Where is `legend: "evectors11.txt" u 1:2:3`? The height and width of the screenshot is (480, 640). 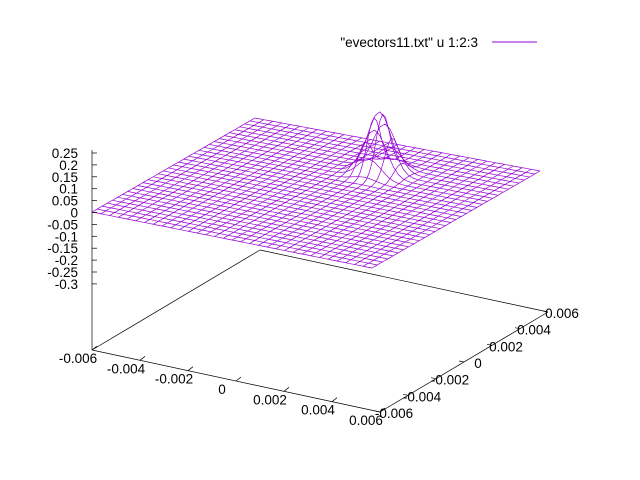
legend: "evectors11.txt" u 1:2:3 is located at coordinates (438, 42).